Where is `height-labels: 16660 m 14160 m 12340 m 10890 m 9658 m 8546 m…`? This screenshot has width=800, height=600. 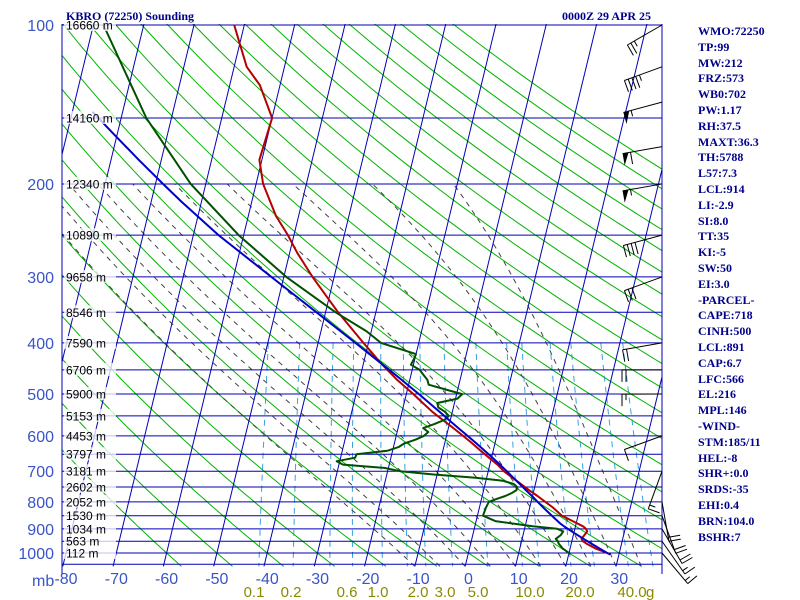 height-labels: 16660 m 14160 m 12340 m 10890 m 9658 m 8546 m… is located at coordinates (90, 289).